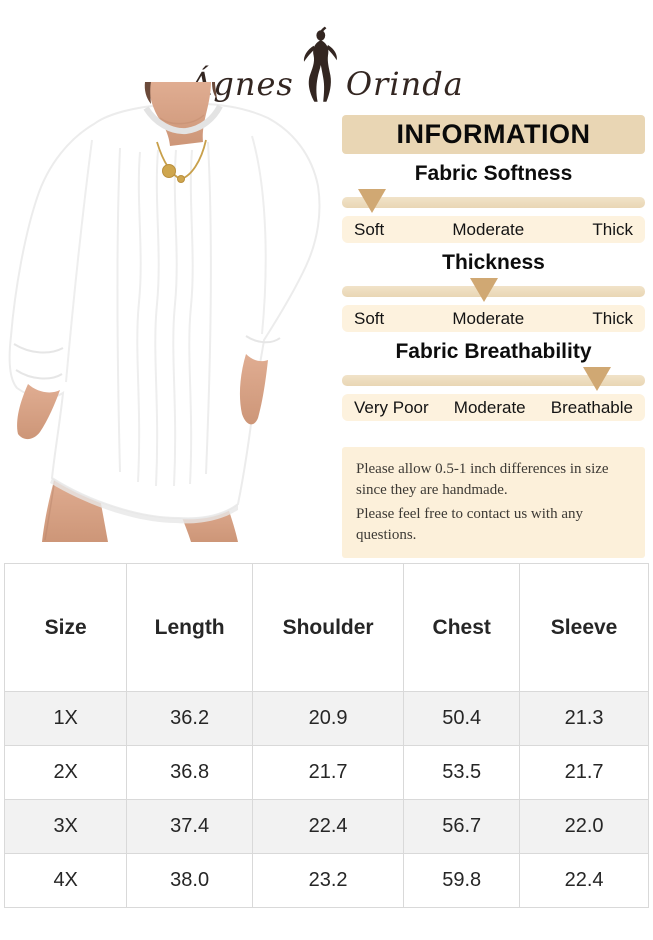 Image resolution: width=653 pixels, height=940 pixels. I want to click on table-cell: 36.8, so click(189, 772).